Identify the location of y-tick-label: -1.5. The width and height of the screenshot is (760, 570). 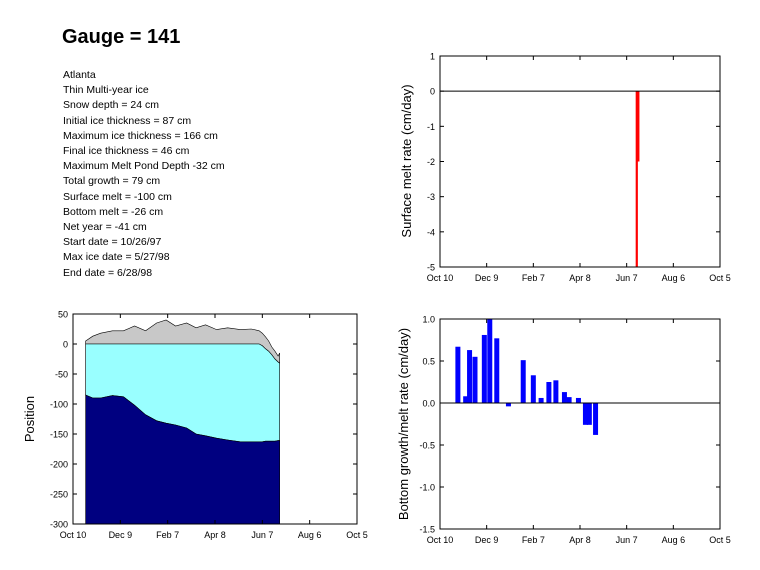
(427, 530).